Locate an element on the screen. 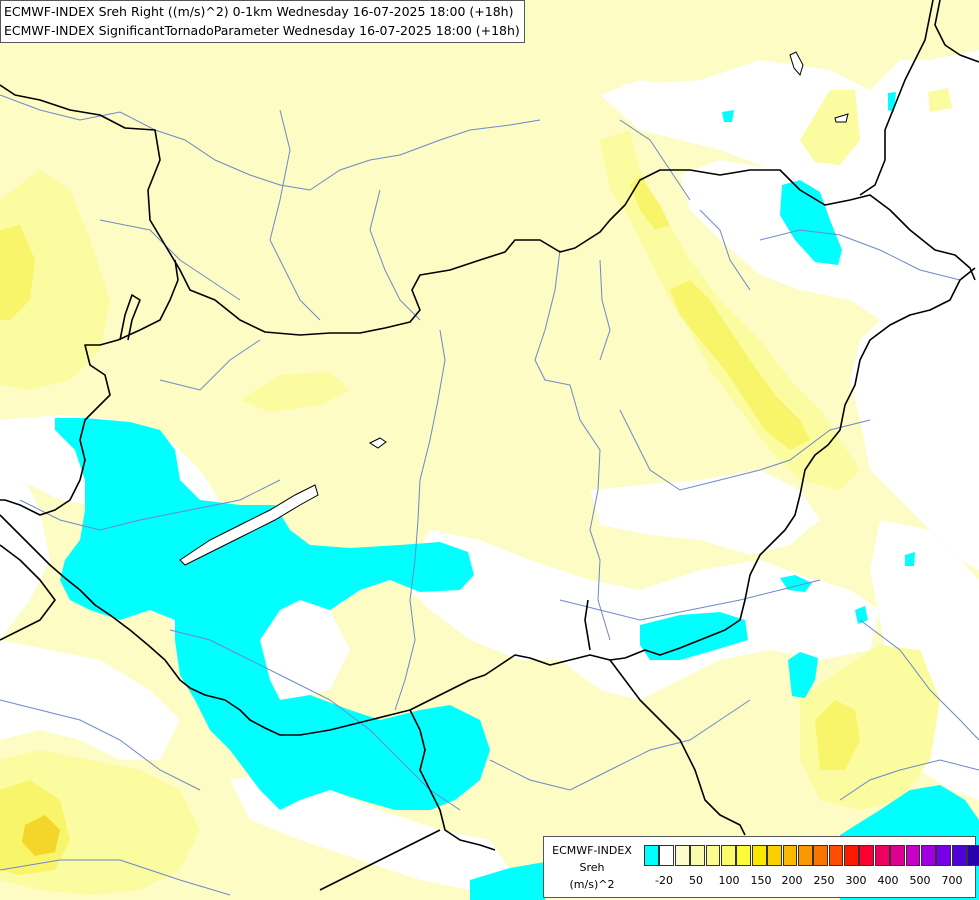  helicity-field-cyan-s is located at coordinates (507, 881).